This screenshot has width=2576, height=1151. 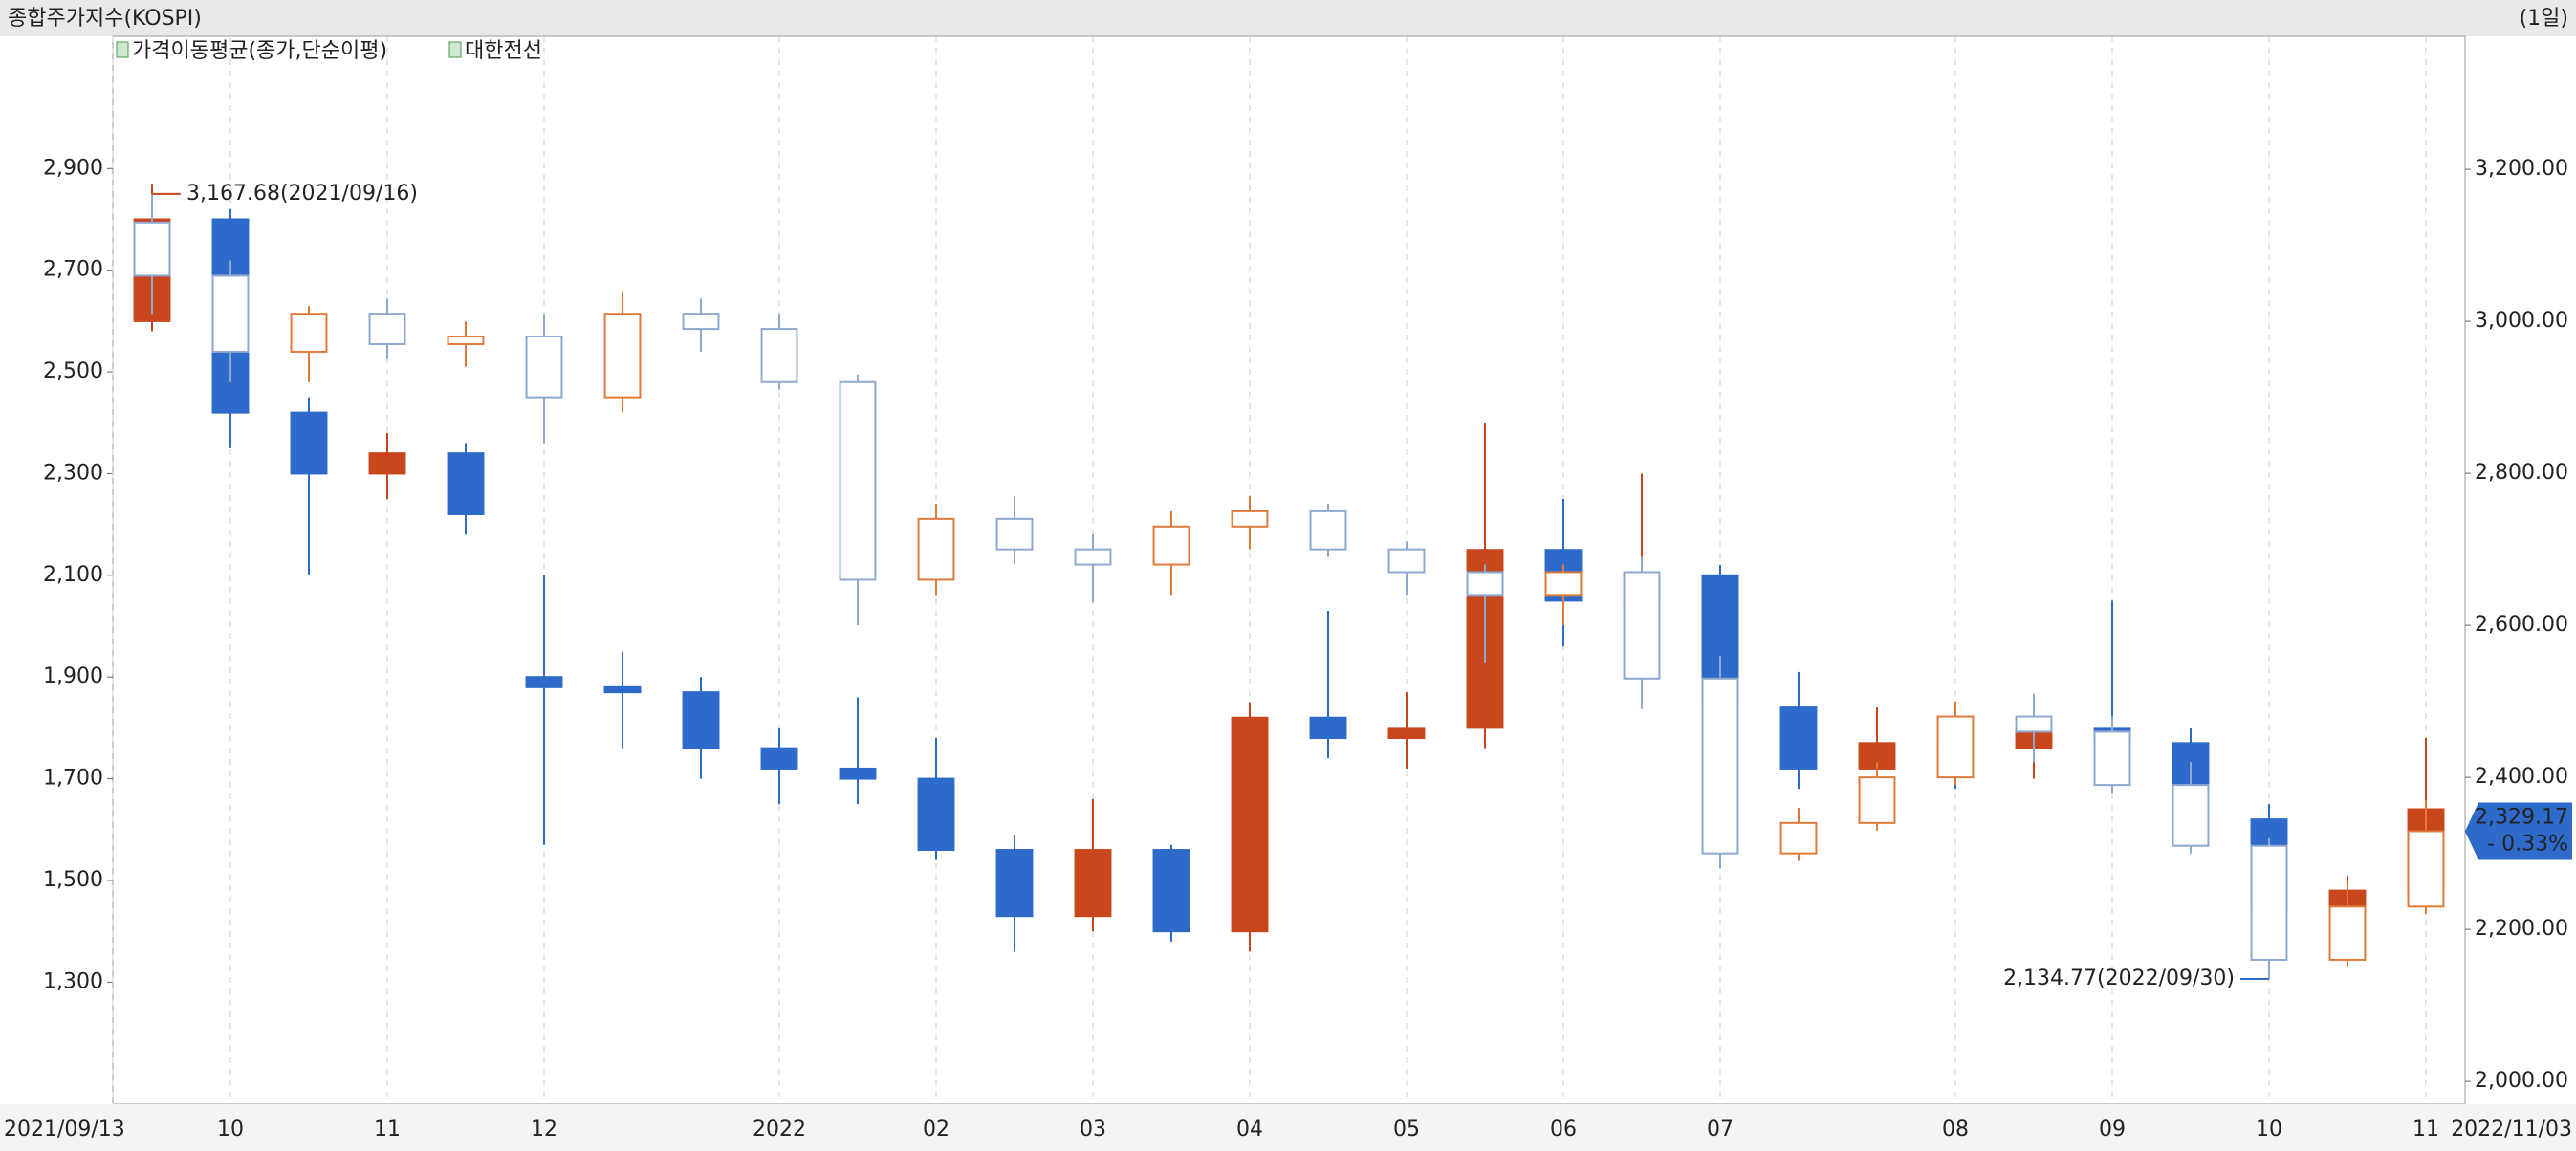 I want to click on x-tick-label: 02, so click(x=936, y=1129).